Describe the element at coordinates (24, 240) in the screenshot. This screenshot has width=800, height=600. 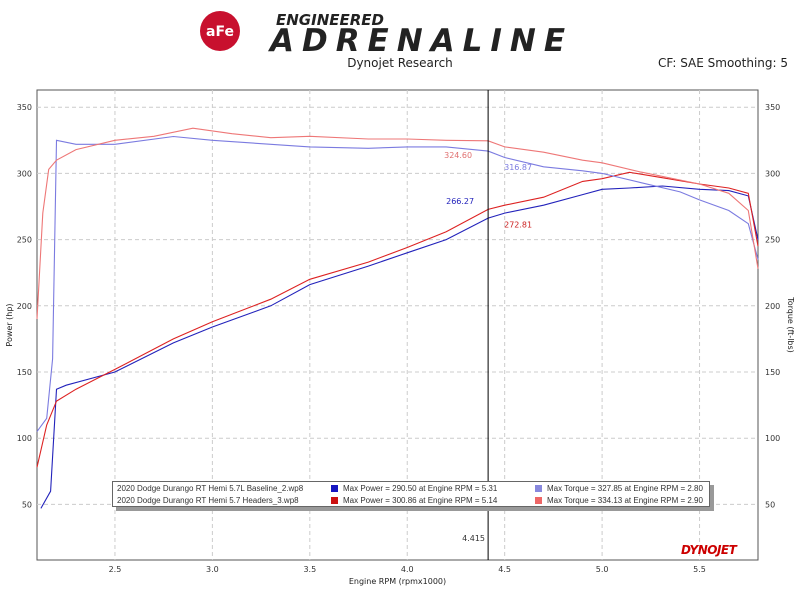
I see `y-tick-label: 250` at that location.